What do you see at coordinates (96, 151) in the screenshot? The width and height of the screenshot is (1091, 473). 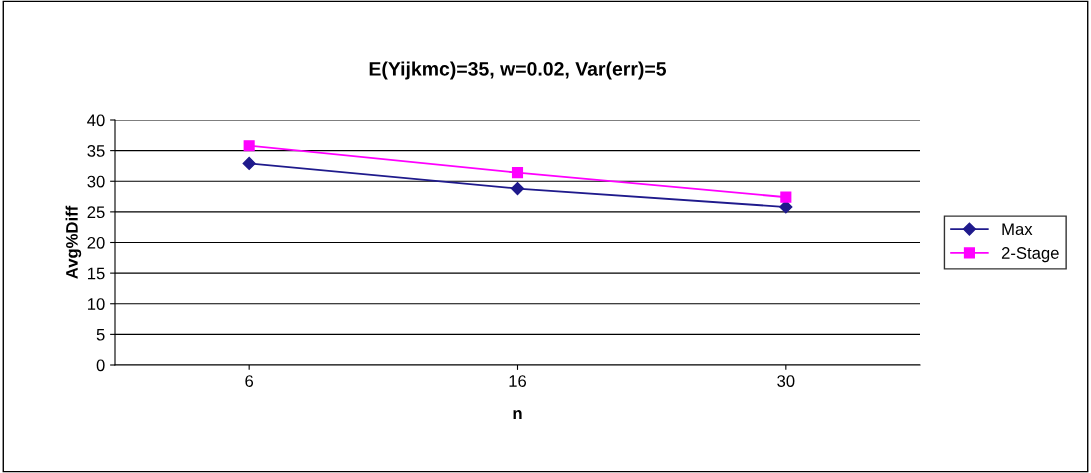 I see `y-tick-label: 35` at bounding box center [96, 151].